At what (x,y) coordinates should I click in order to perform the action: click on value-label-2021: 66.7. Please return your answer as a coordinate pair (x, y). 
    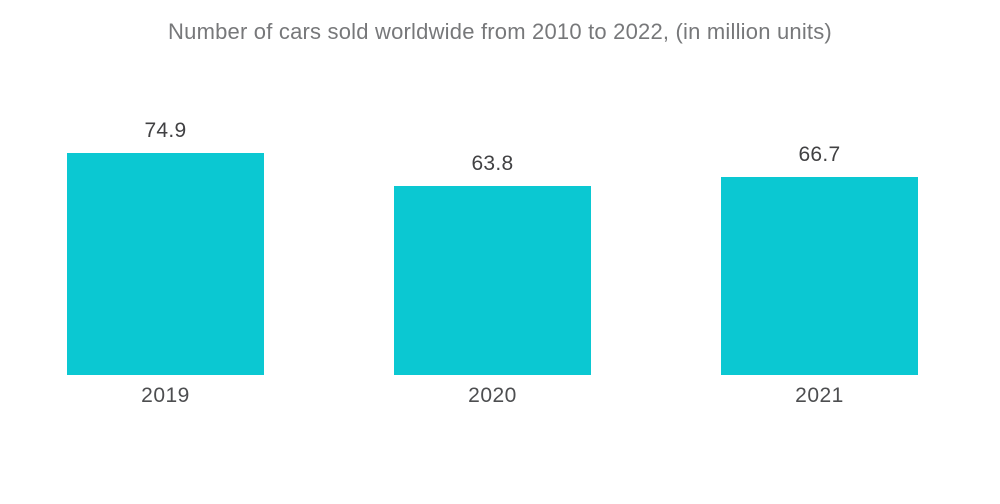
    Looking at the image, I should click on (819, 154).